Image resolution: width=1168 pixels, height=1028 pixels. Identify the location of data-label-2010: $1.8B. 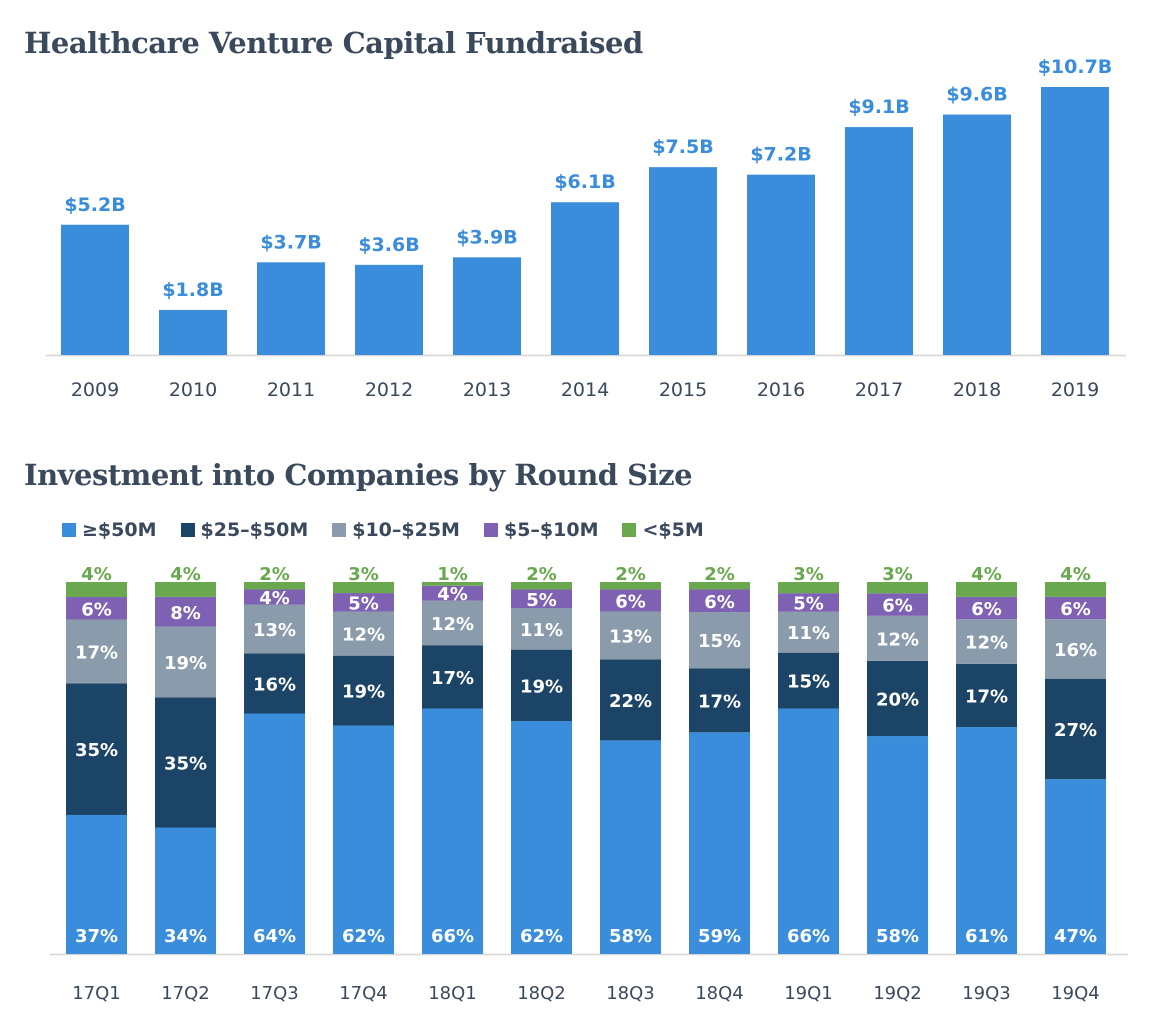
(192, 290).